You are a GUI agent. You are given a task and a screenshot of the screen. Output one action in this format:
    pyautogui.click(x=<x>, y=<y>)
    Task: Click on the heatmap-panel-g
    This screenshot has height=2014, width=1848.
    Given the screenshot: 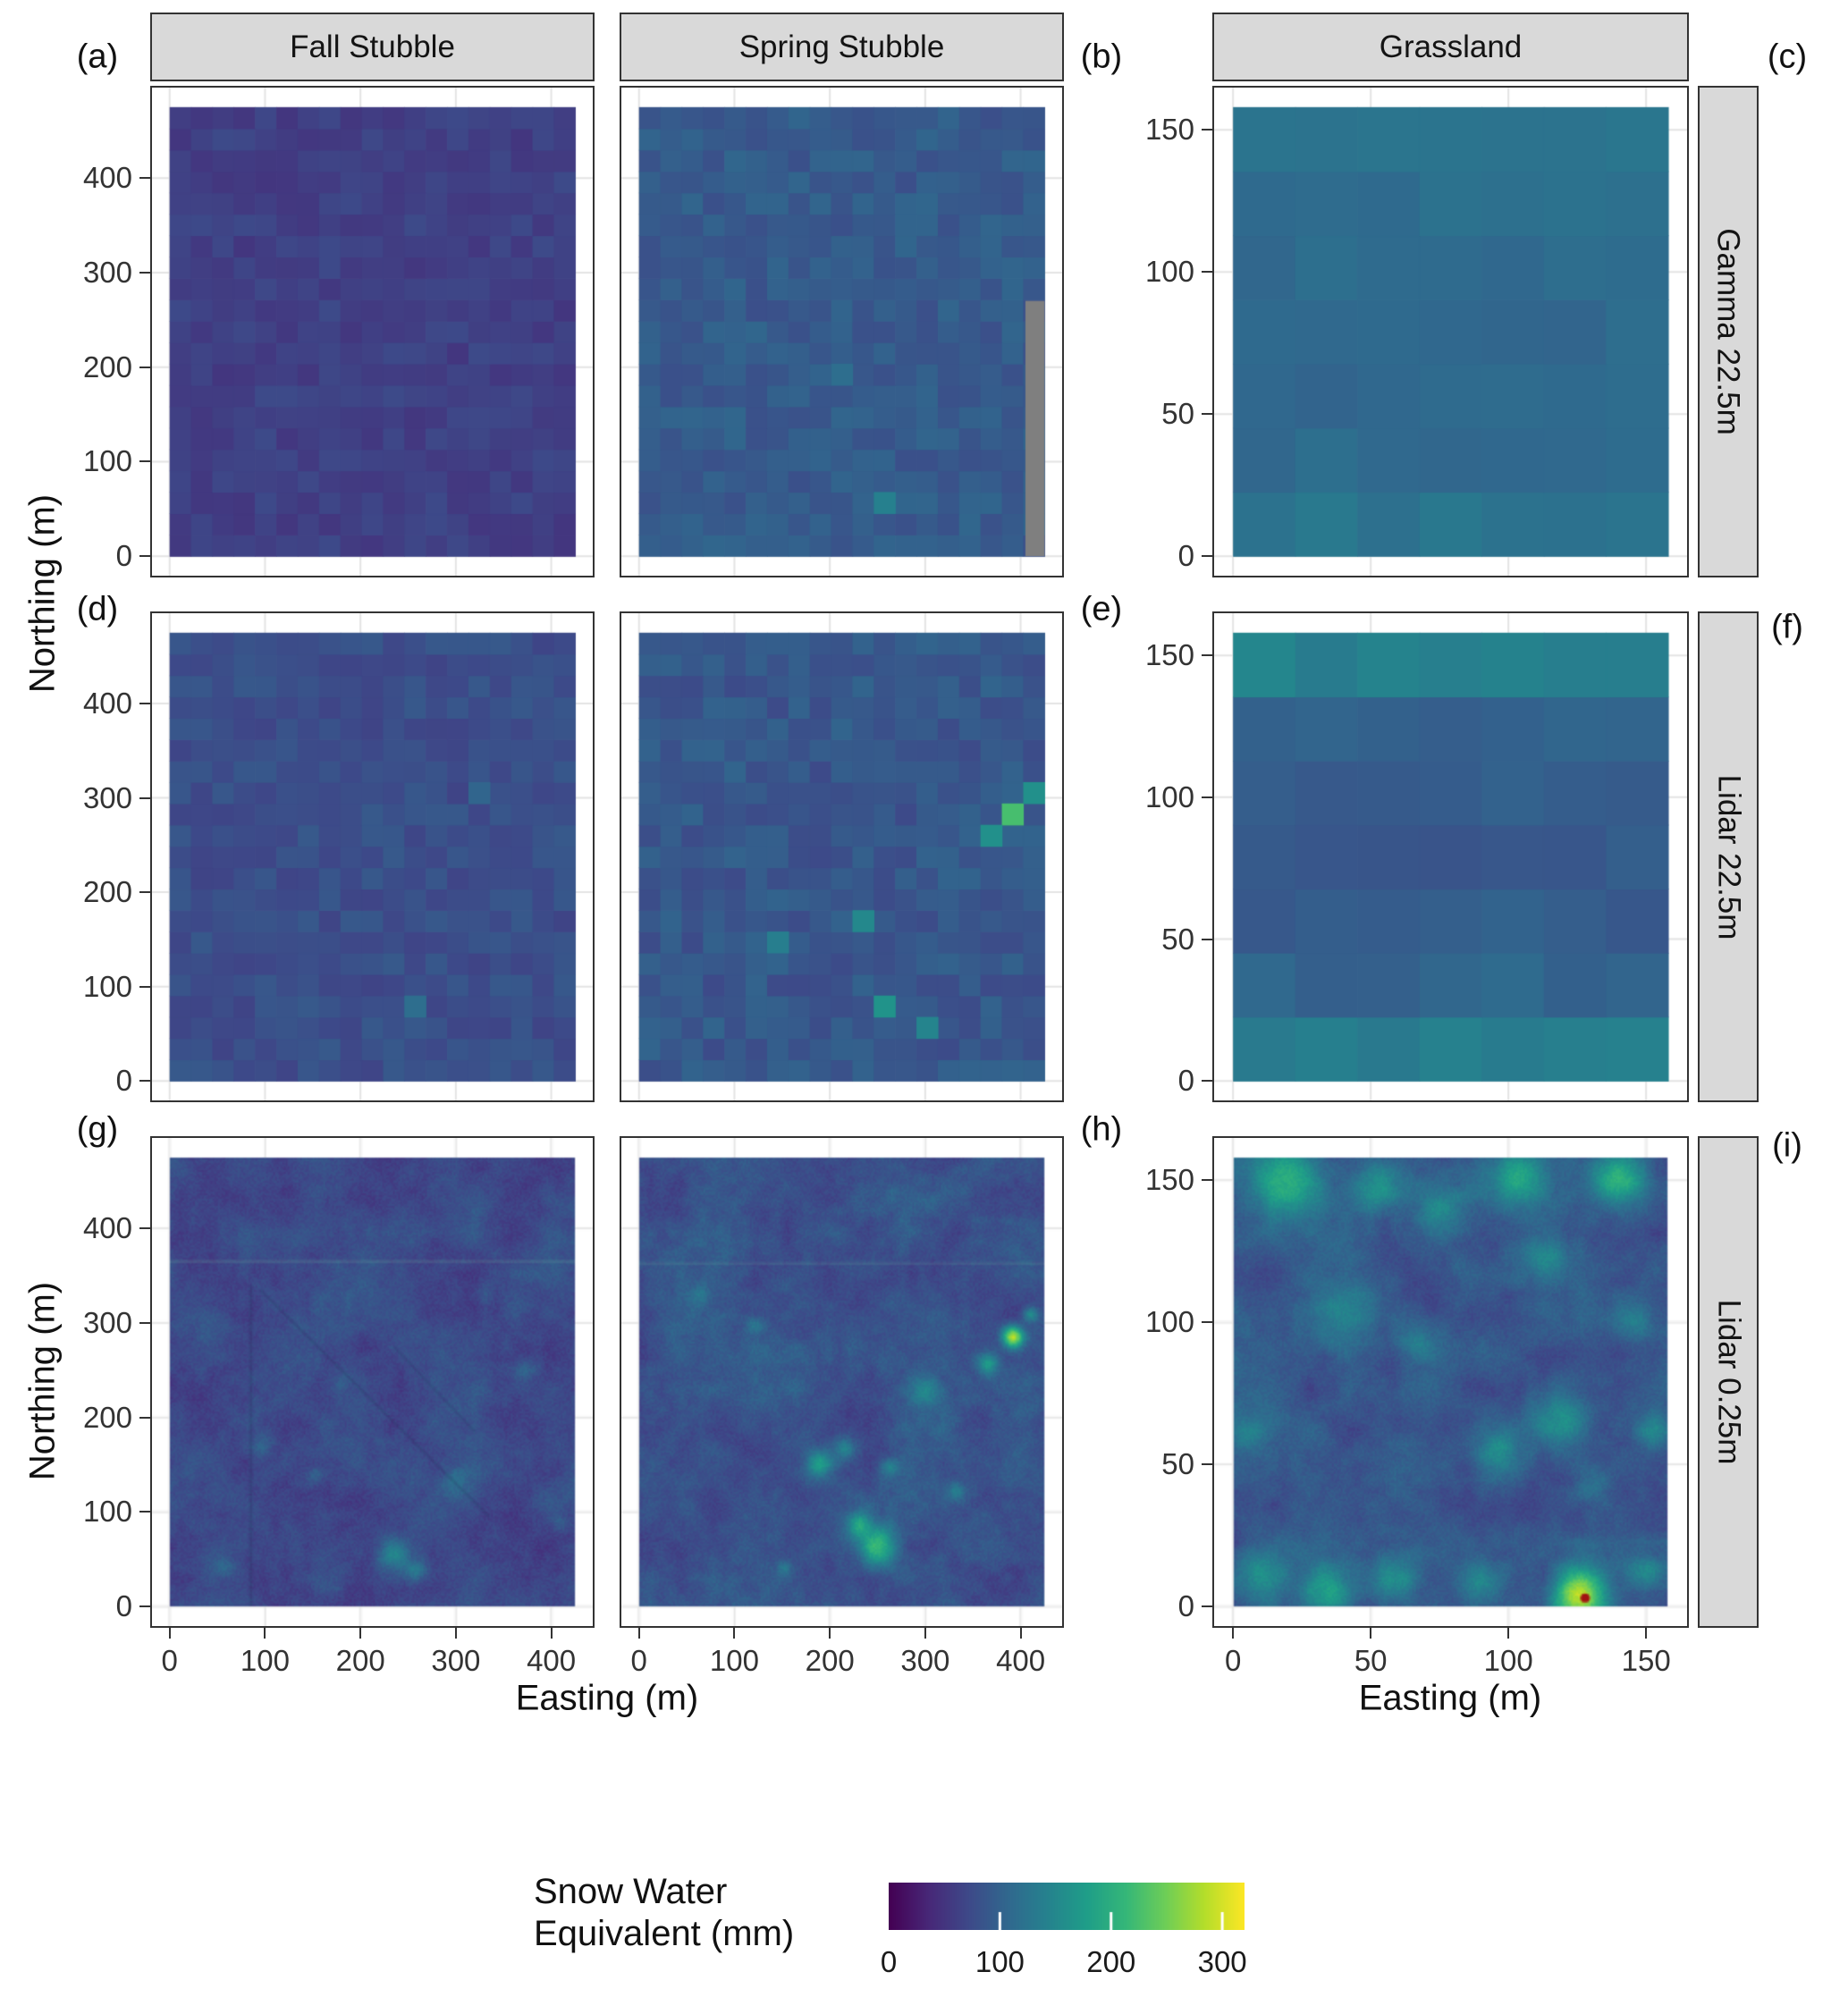 What is the action you would take?
    pyautogui.click(x=372, y=1382)
    